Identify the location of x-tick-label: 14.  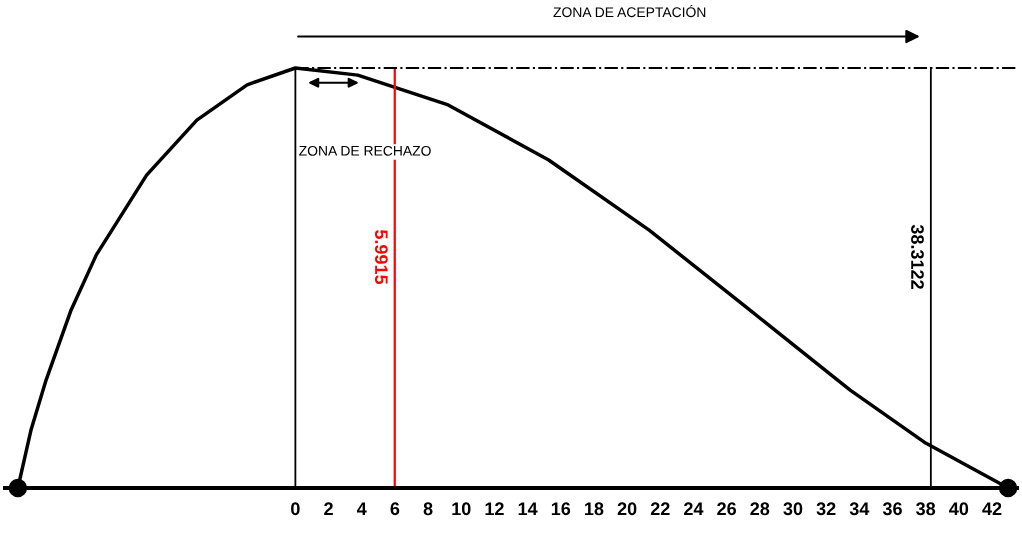
(528, 508).